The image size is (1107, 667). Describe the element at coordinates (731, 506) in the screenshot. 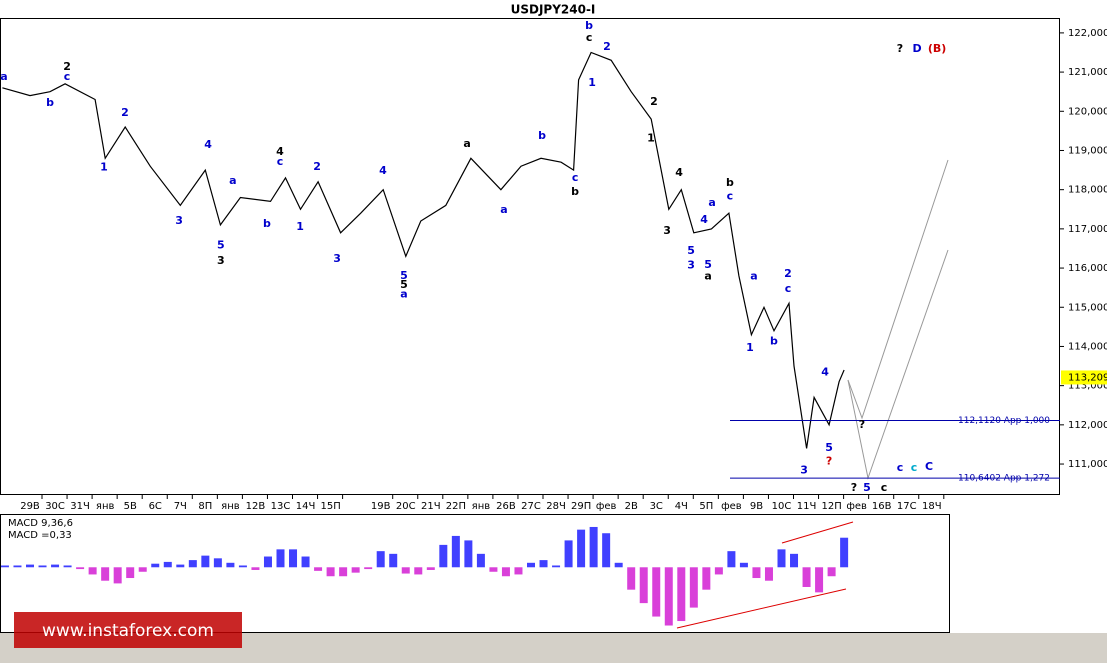

I see `x-tick-label: фев` at that location.